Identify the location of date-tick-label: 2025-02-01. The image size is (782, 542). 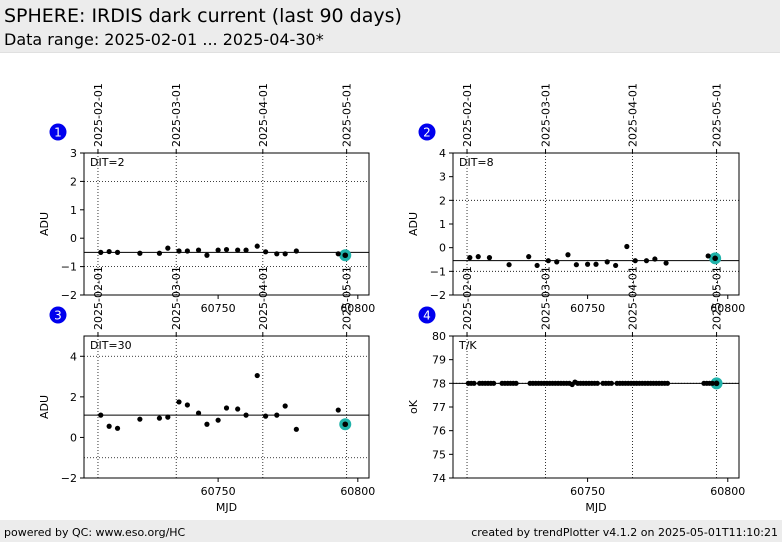
(98, 298).